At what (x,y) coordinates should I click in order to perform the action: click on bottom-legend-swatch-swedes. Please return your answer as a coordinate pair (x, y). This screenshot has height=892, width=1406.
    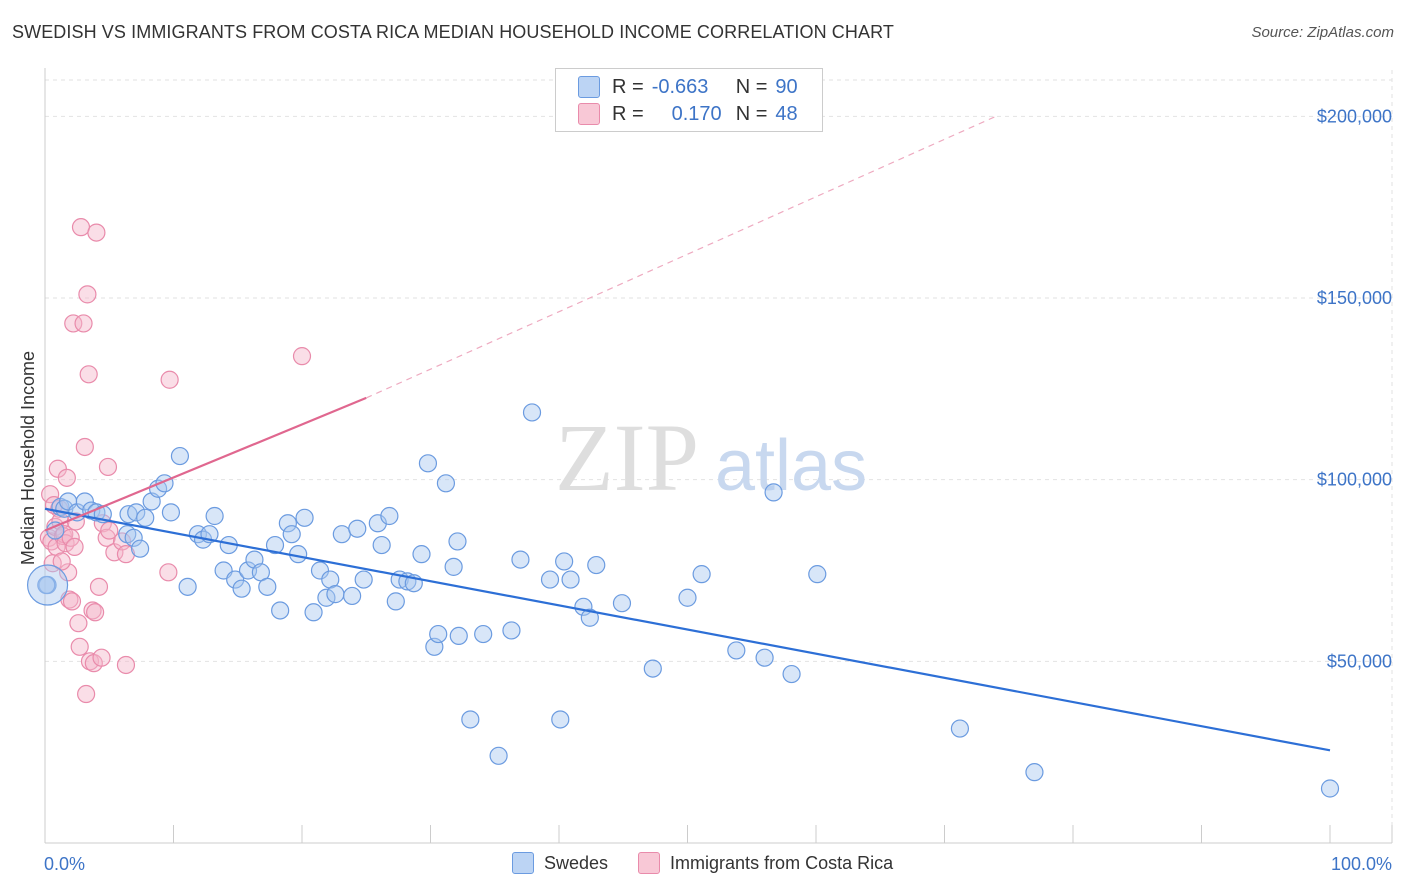
    Looking at the image, I should click on (523, 863).